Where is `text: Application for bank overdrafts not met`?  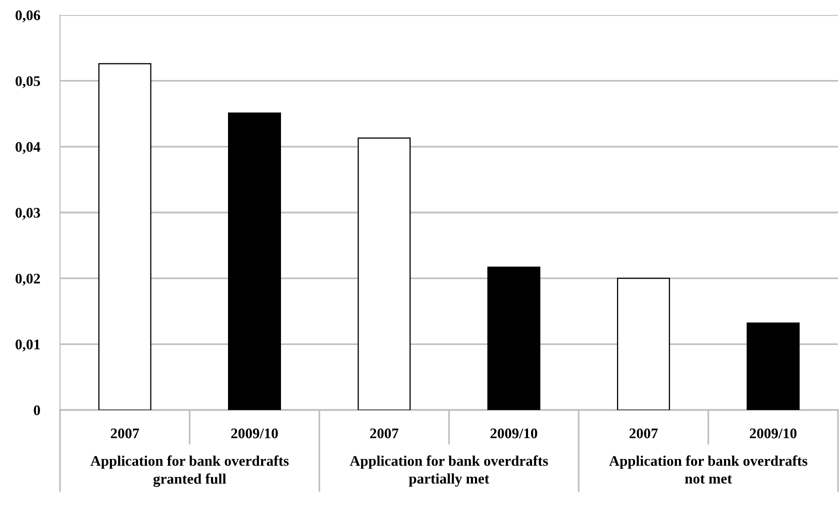 text: Application for bank overdrafts not met is located at coordinates (708, 469).